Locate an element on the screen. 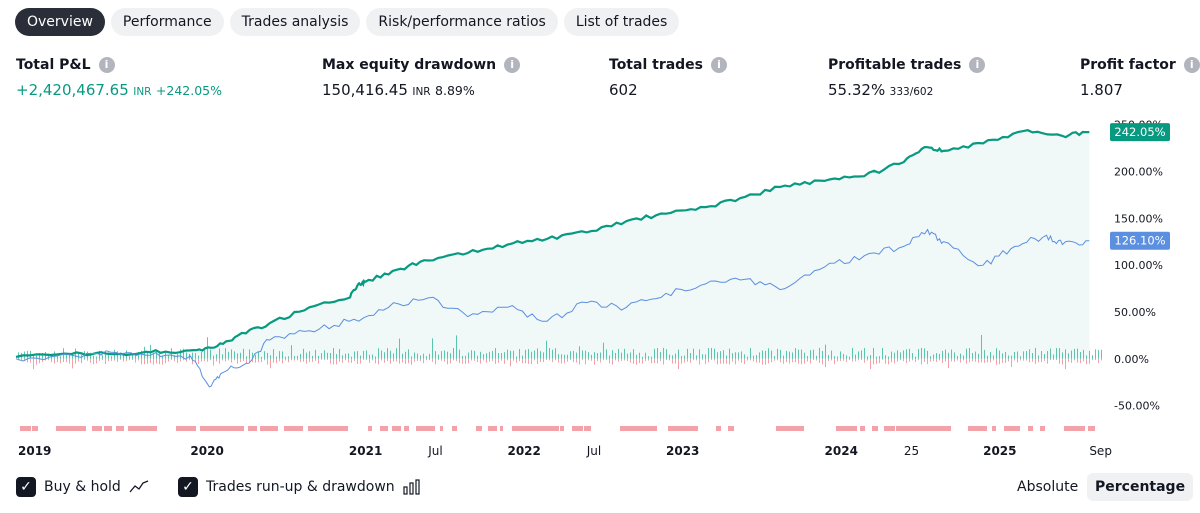 The height and width of the screenshot is (513, 1200). tab-performance: Performance is located at coordinates (167, 22).